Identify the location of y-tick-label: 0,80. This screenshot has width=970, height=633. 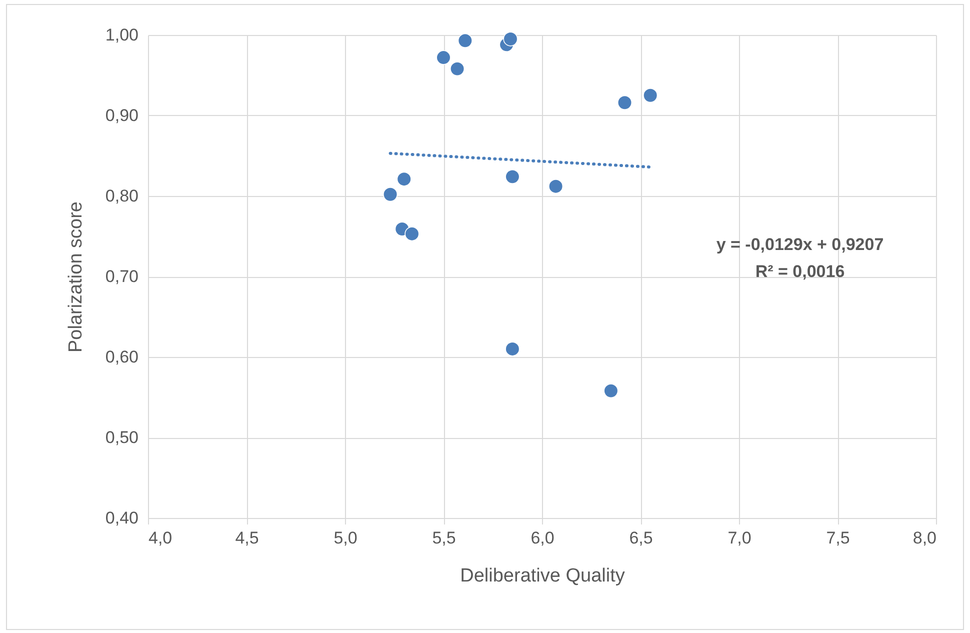
(121, 196).